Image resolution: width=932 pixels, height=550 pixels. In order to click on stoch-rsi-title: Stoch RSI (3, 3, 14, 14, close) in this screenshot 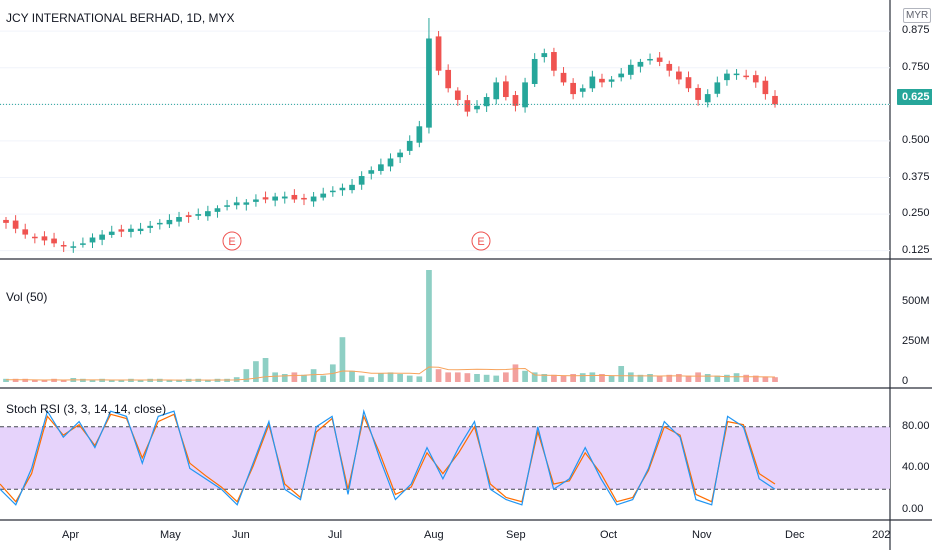, I will do `click(86, 409)`.